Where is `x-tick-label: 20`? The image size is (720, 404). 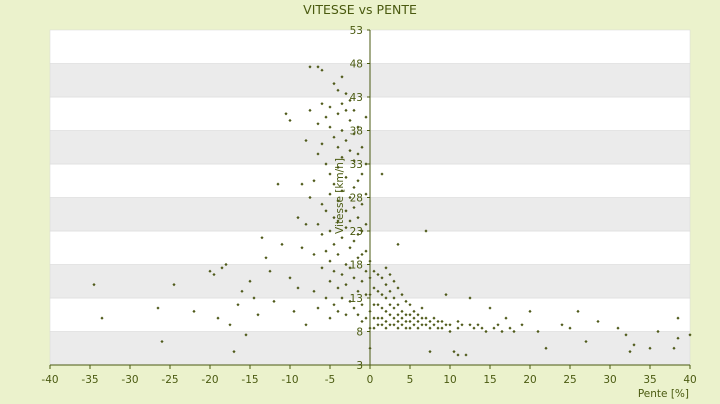 x-tick-label: 20 is located at coordinates (529, 380).